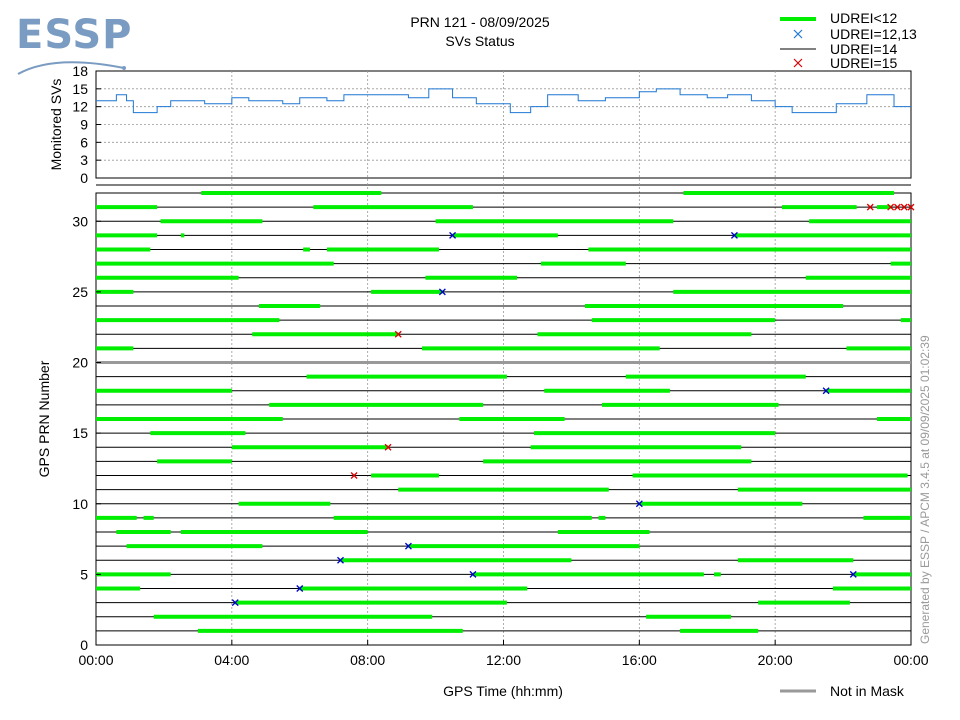 The image size is (960, 720). Describe the element at coordinates (873, 34) in the screenshot. I see `legend-udrei-12-13-label: UDREI=12,13` at that location.